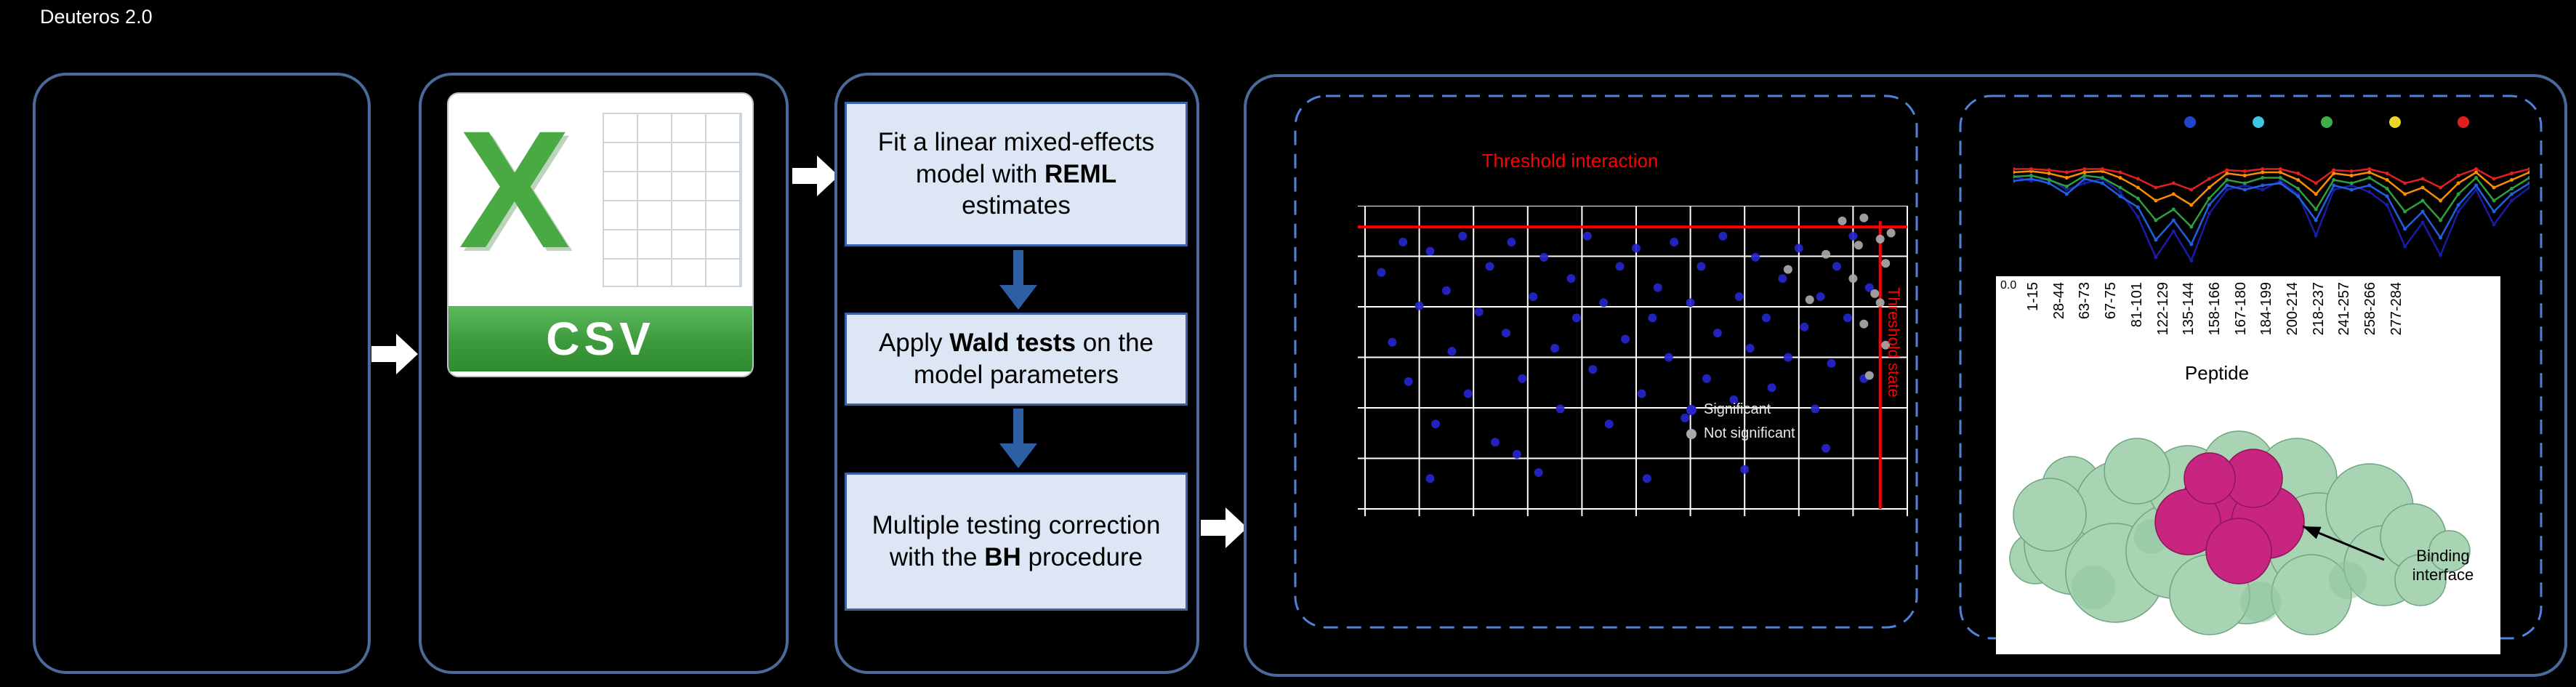 This screenshot has height=687, width=2576. What do you see at coordinates (600, 338) in the screenshot?
I see `csv-banner-label: CSV` at bounding box center [600, 338].